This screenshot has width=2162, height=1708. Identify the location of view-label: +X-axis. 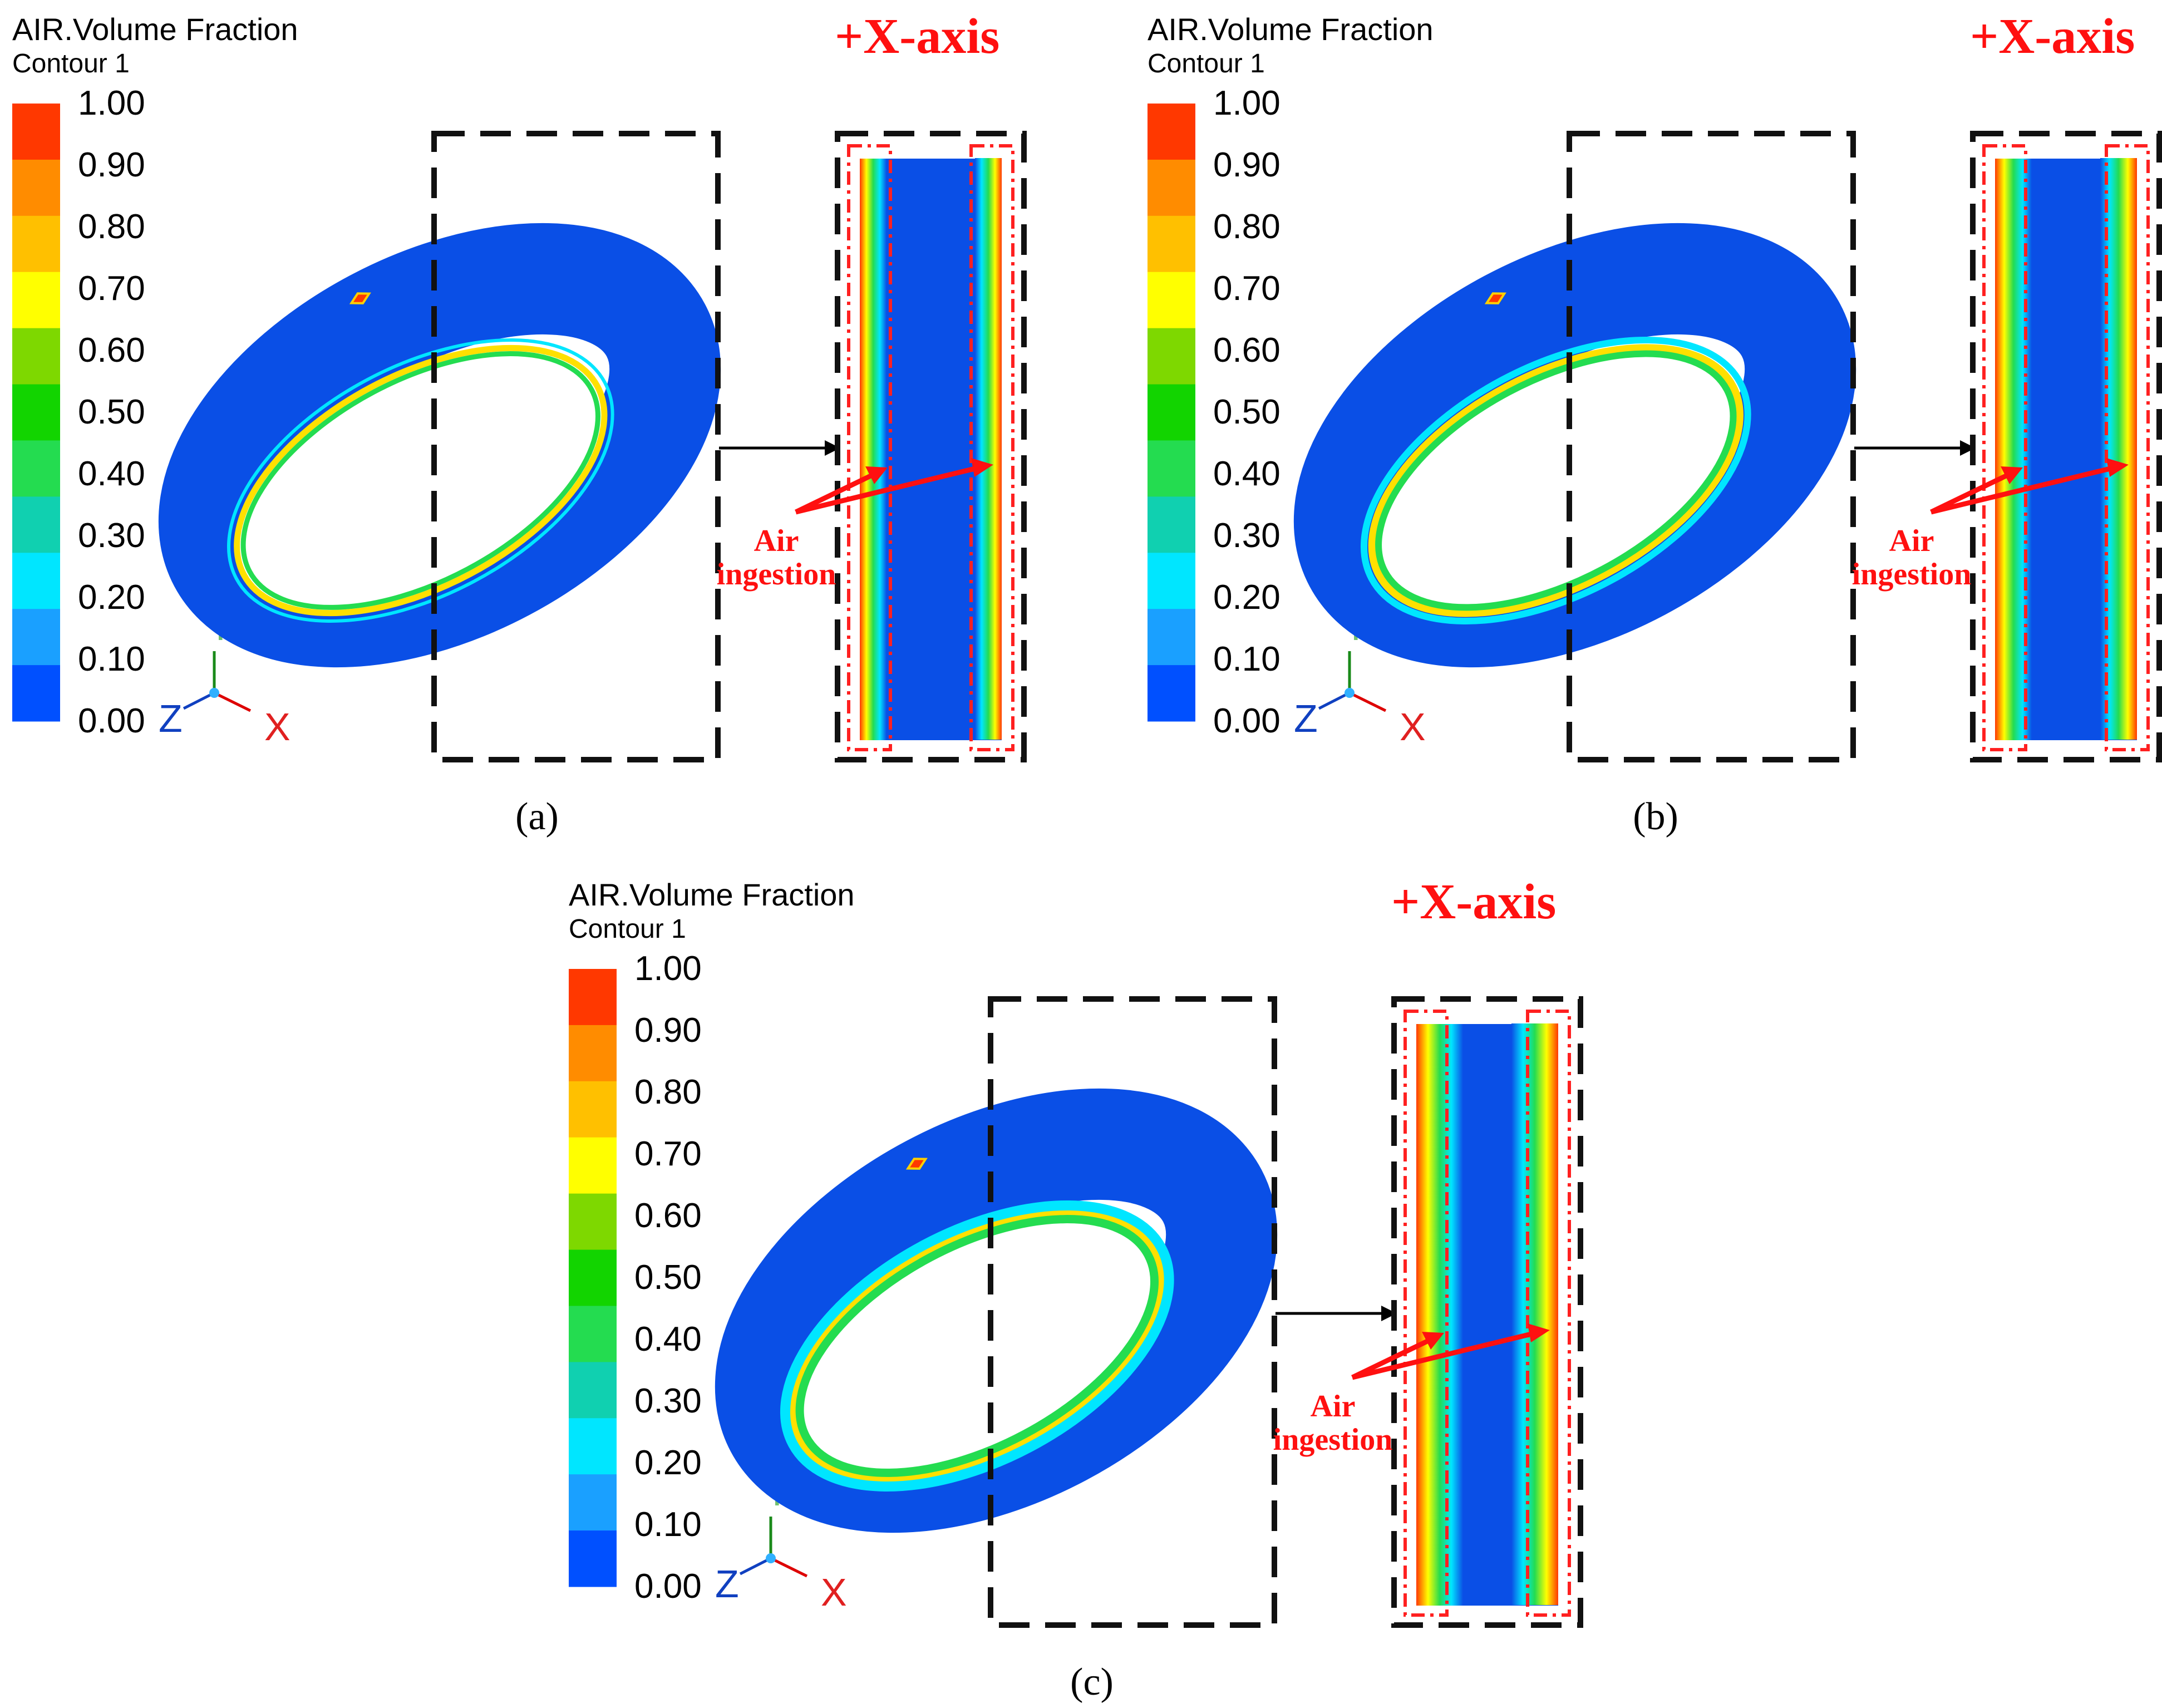
(917, 36).